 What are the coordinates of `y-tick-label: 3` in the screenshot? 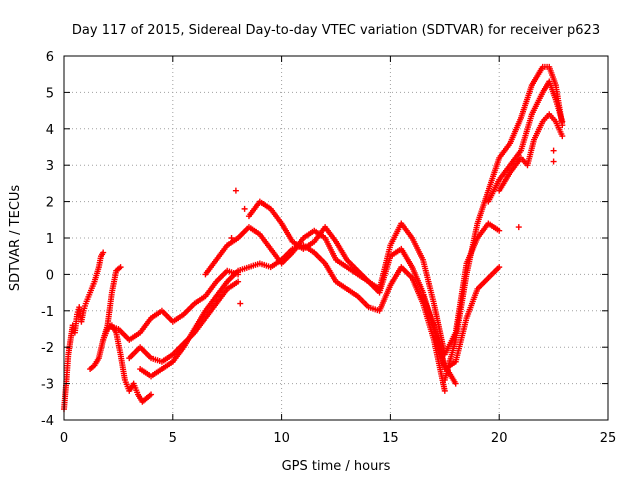 It's located at (50, 166).